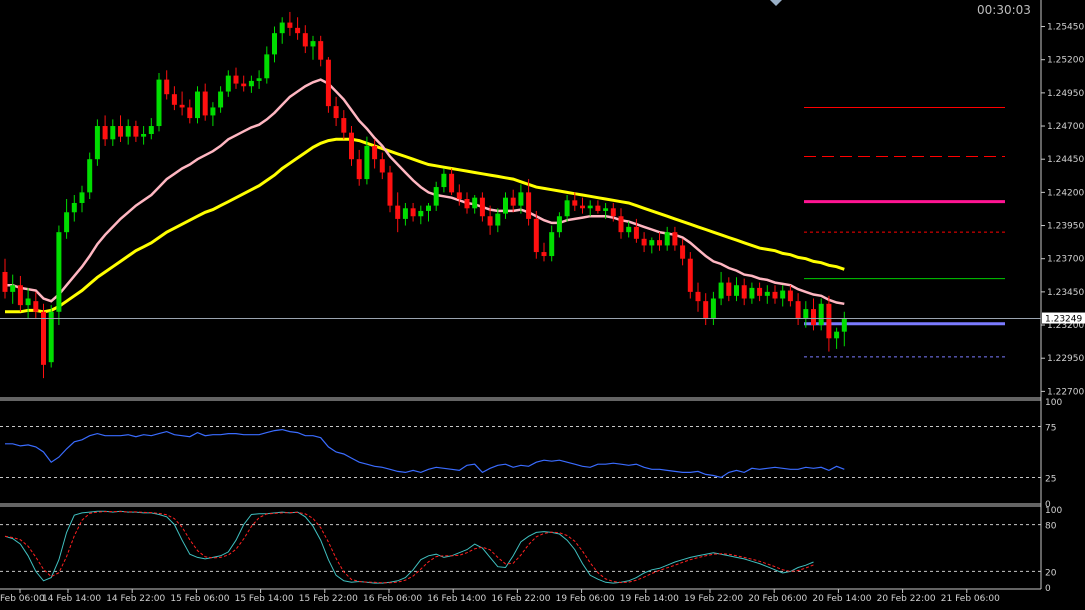 This screenshot has height=610, width=1085. Describe the element at coordinates (970, 599) in the screenshot. I see `time-tick-label-15: 21 Feb 06:00` at that location.